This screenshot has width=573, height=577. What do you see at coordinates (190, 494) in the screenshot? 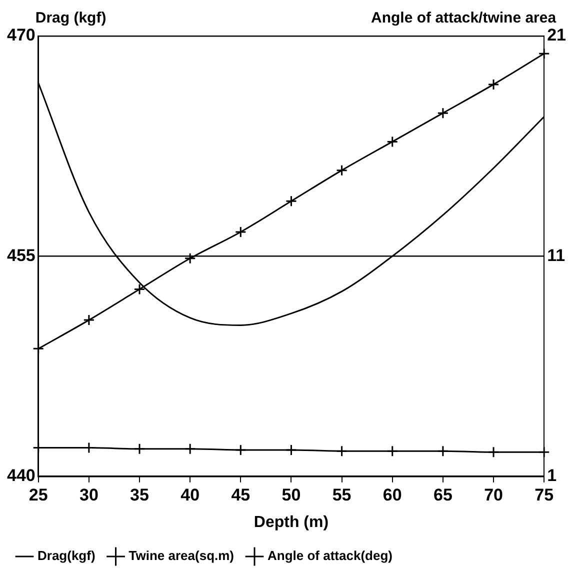
I see `x-tick-label: 40` at bounding box center [190, 494].